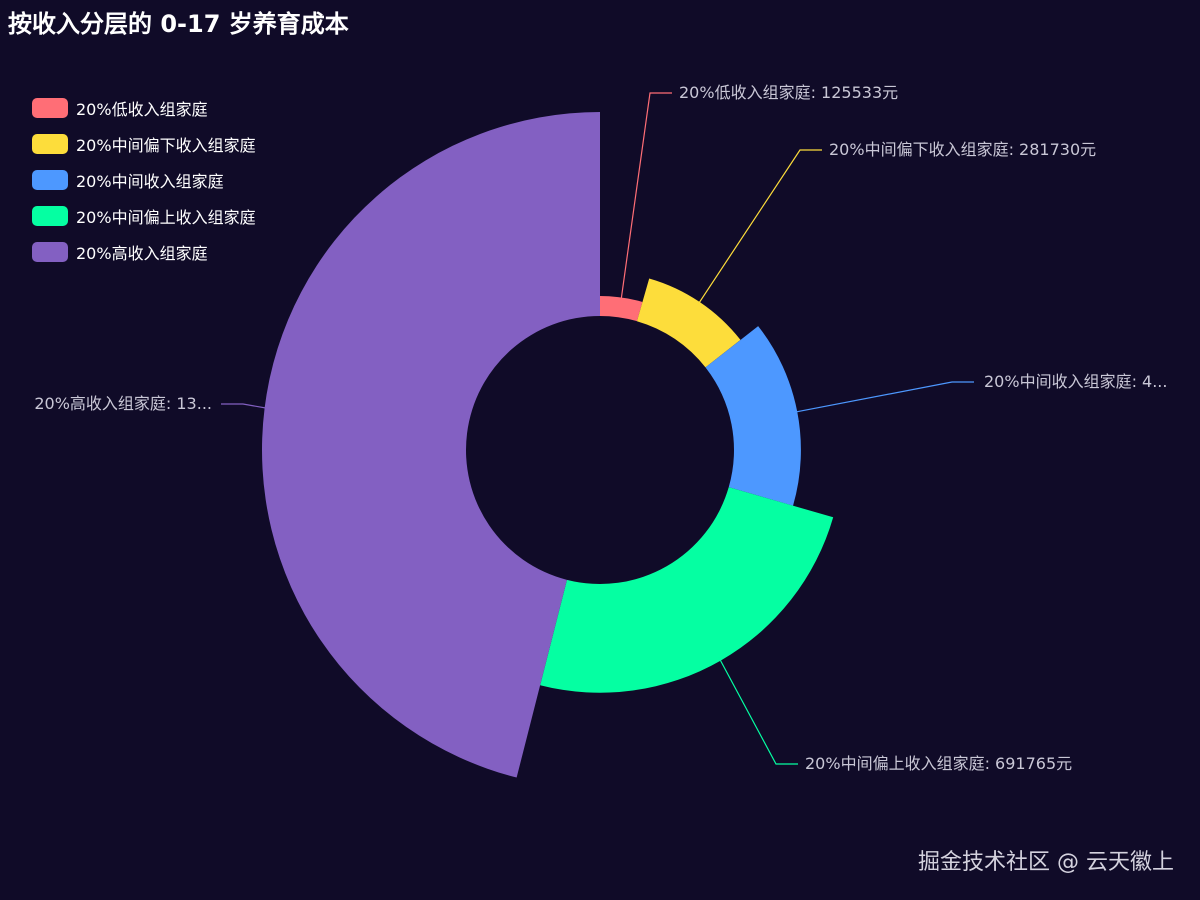 This screenshot has width=1200, height=900. I want to click on legend-item: 20%高收入组家庭, so click(144, 252).